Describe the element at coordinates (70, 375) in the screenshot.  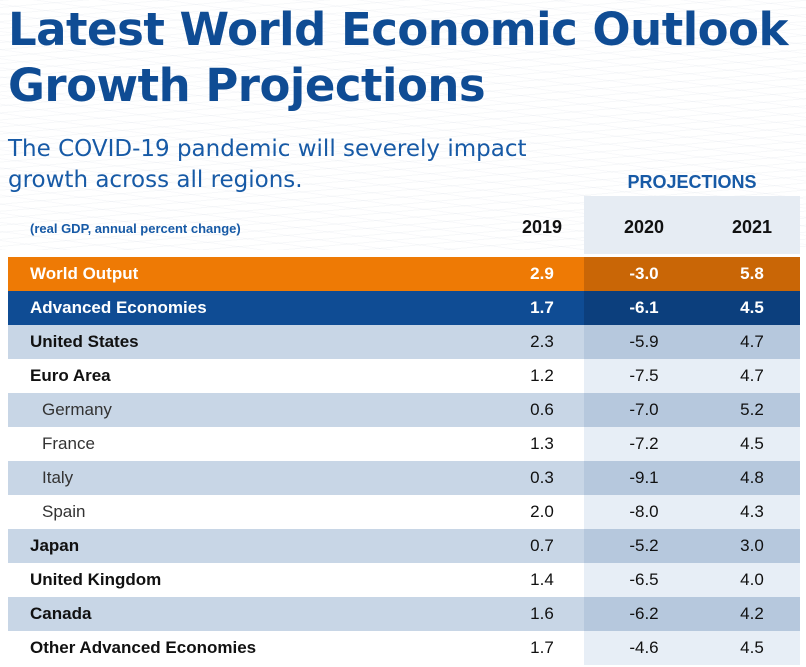
I see `row-label: Euro Area` at that location.